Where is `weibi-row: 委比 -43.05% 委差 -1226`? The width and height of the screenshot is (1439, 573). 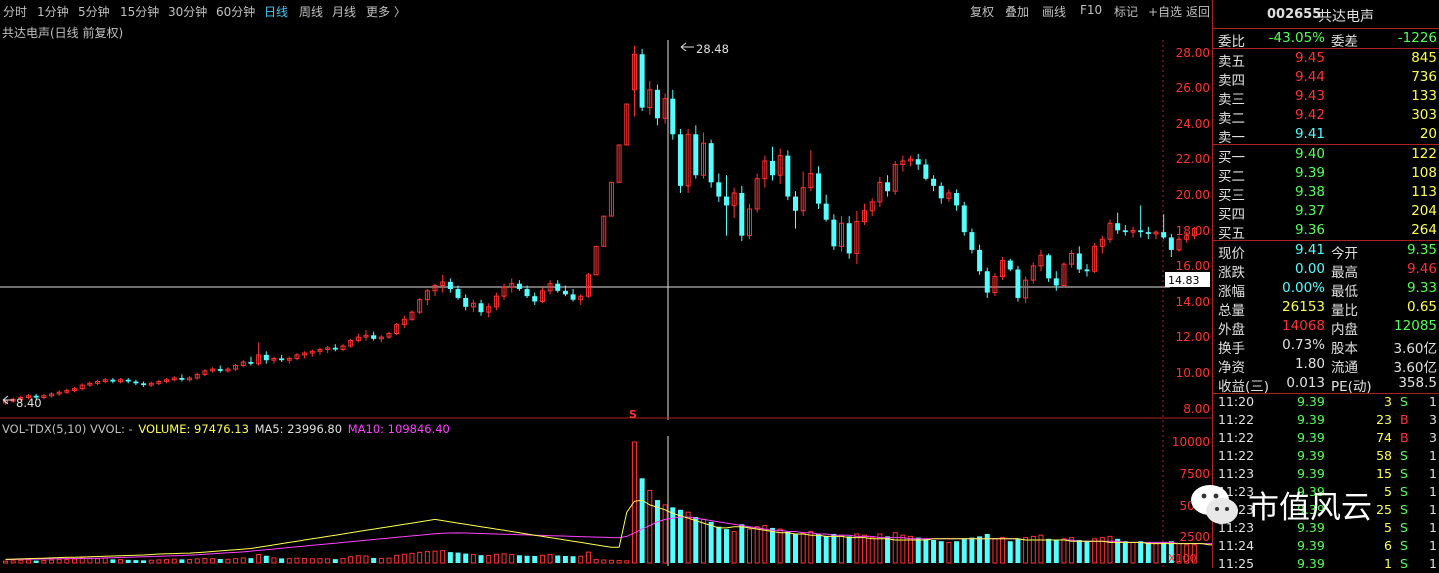 weibi-row: 委比 -43.05% 委差 -1226 is located at coordinates (1326, 39).